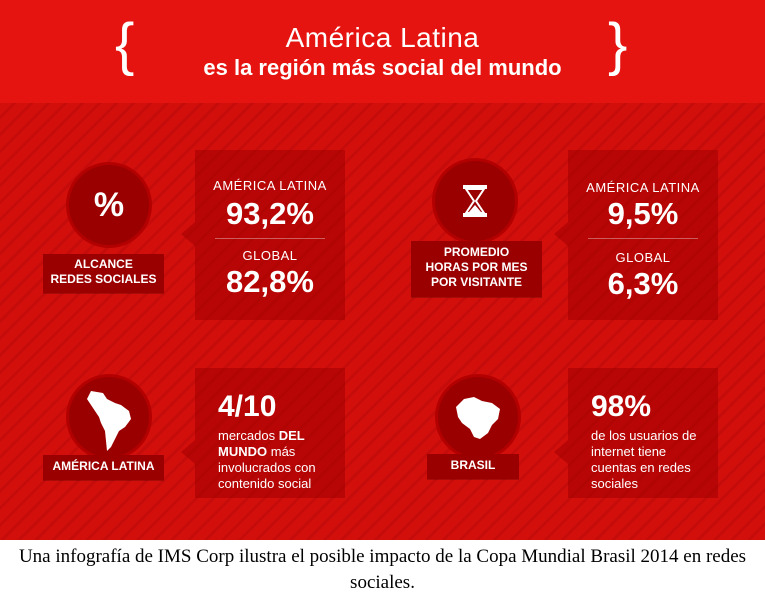  Describe the element at coordinates (103, 467) in the screenshot. I see `america-label: AMÉRICA LATINA` at that location.